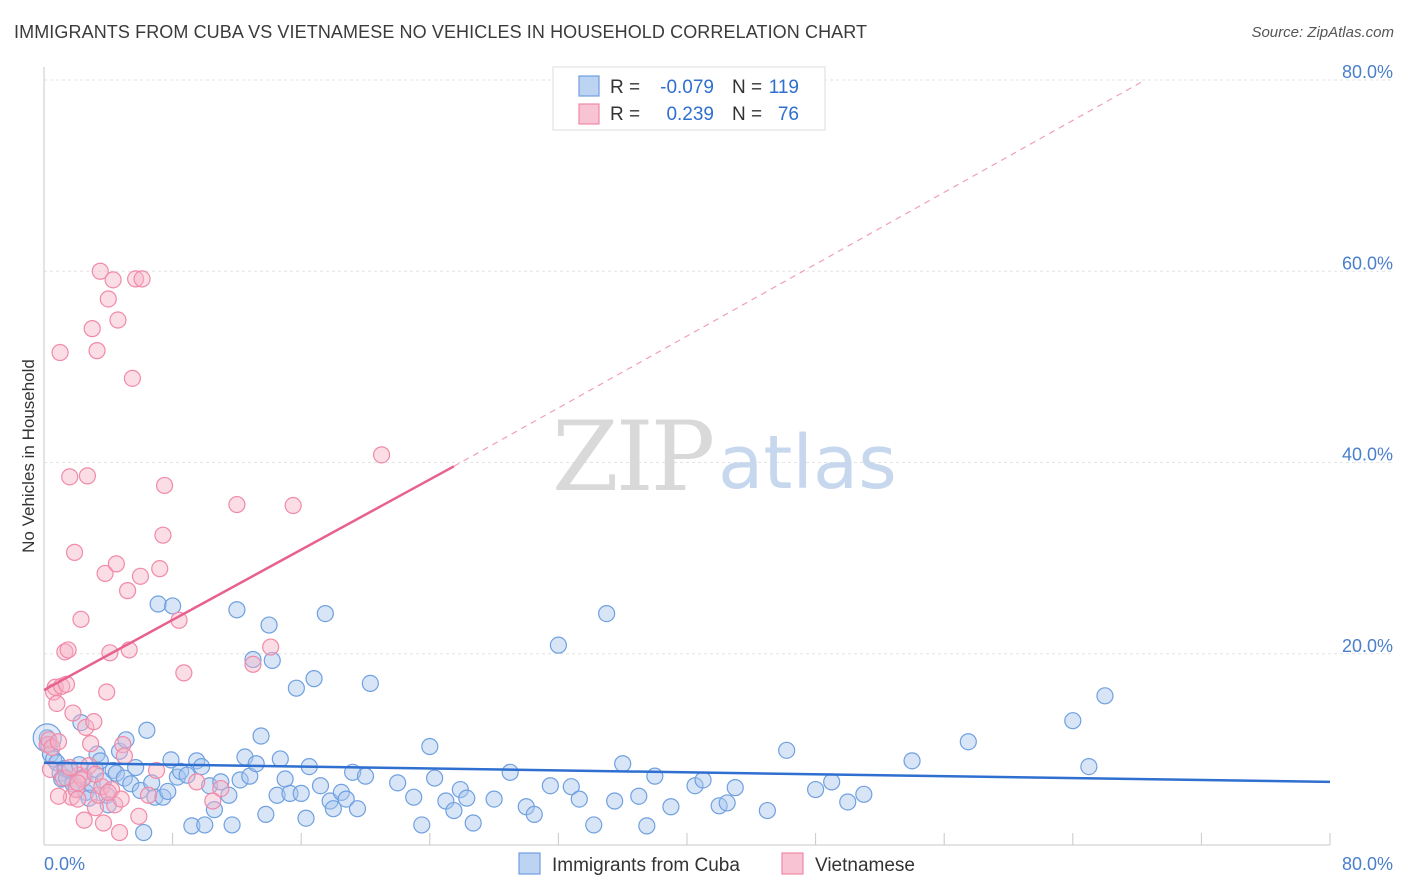 Image resolution: width=1406 pixels, height=892 pixels. Describe the element at coordinates (865, 865) in the screenshot. I see `bottom-legend-vietnamese-label: Vietnamese` at that location.